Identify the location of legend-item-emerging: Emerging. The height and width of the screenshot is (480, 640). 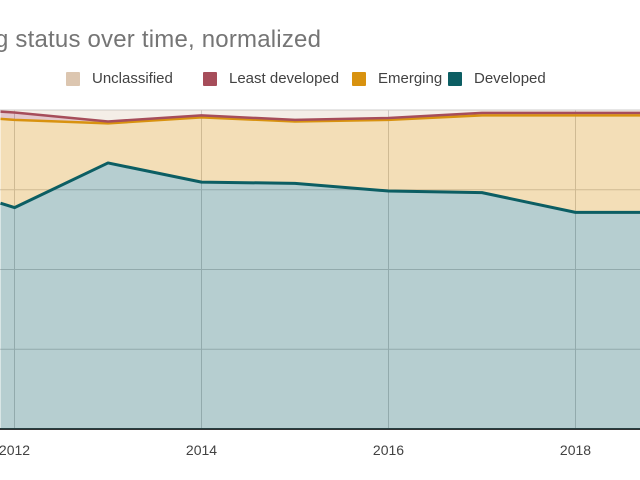
(397, 79).